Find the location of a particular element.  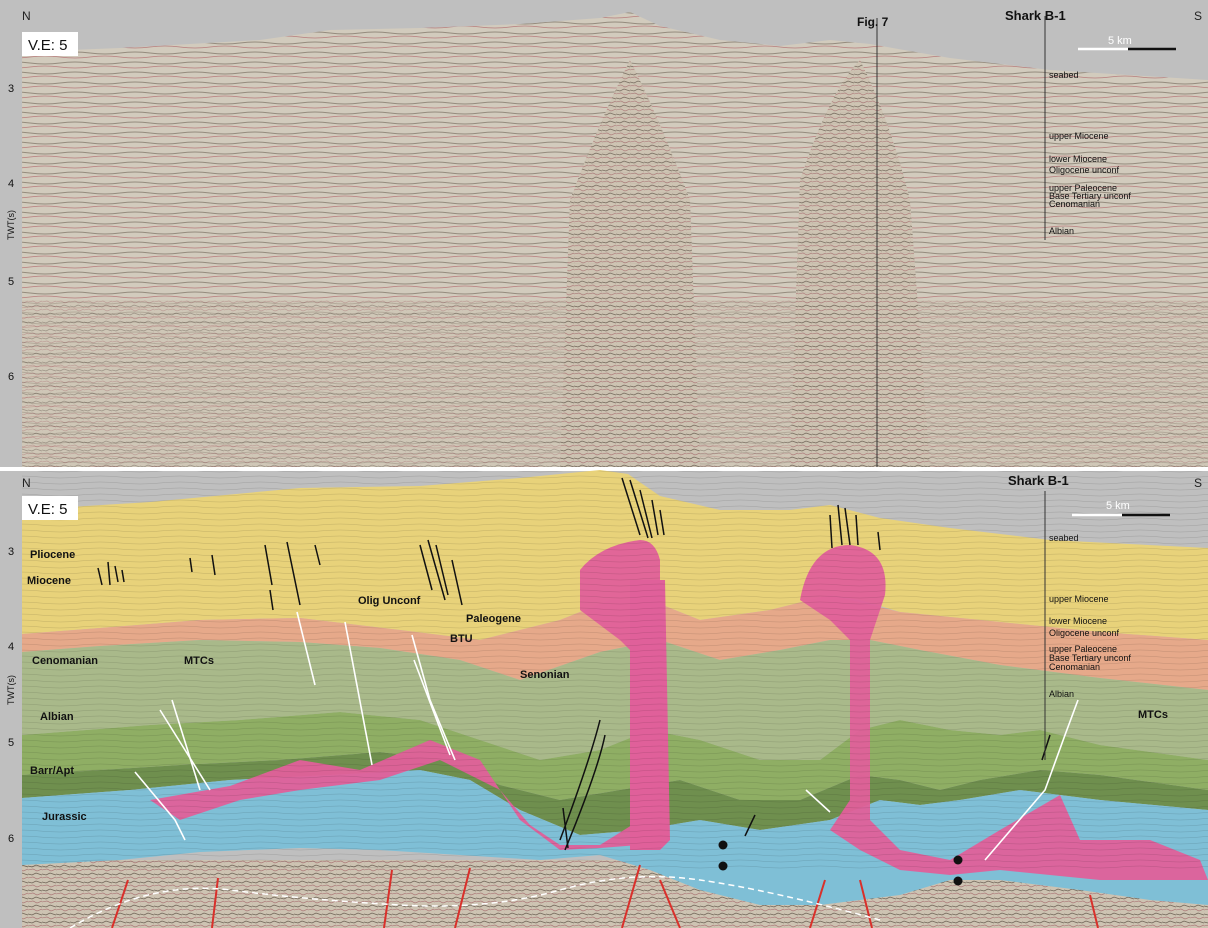

bottom-well-top-lower-miocene: lower Miocene is located at coordinates (1078, 621).